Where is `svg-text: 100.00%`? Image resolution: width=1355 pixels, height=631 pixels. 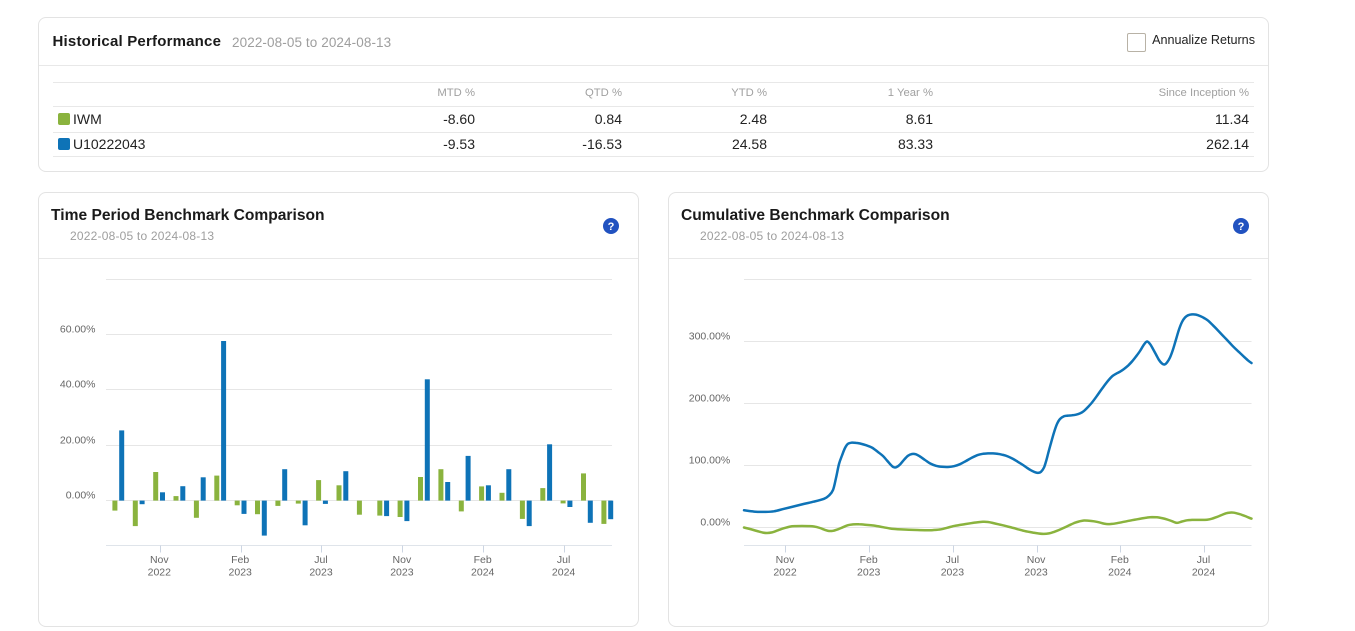 svg-text: 100.00% is located at coordinates (709, 461).